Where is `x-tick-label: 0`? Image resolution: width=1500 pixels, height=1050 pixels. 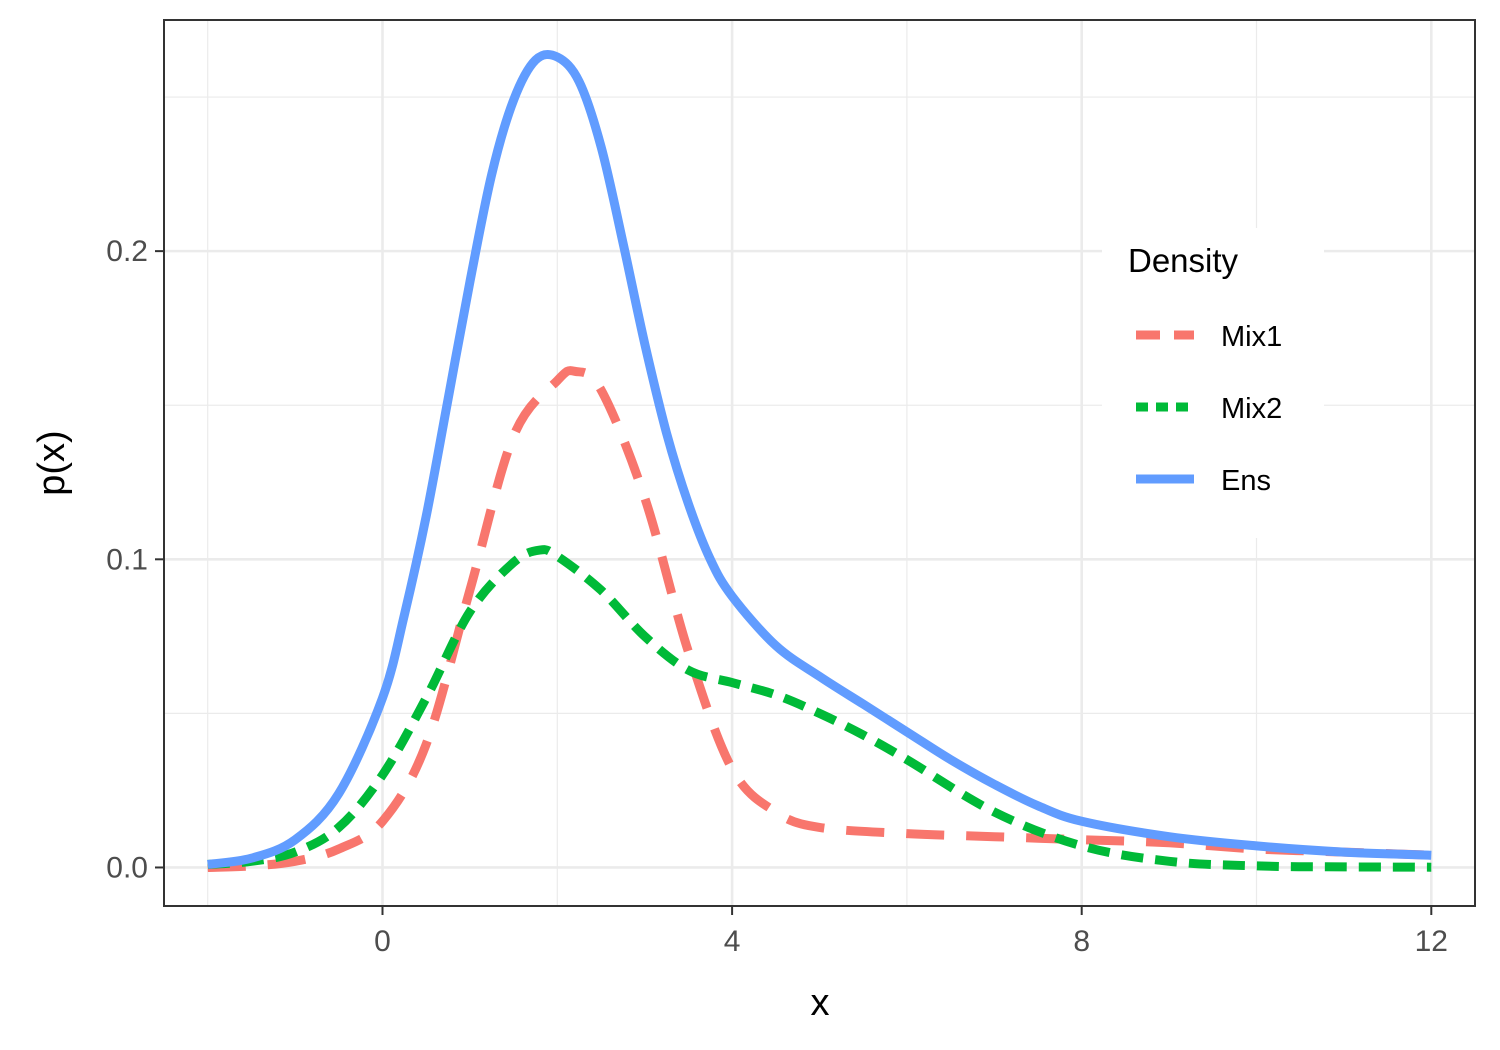
x-tick-label: 0 is located at coordinates (382, 941).